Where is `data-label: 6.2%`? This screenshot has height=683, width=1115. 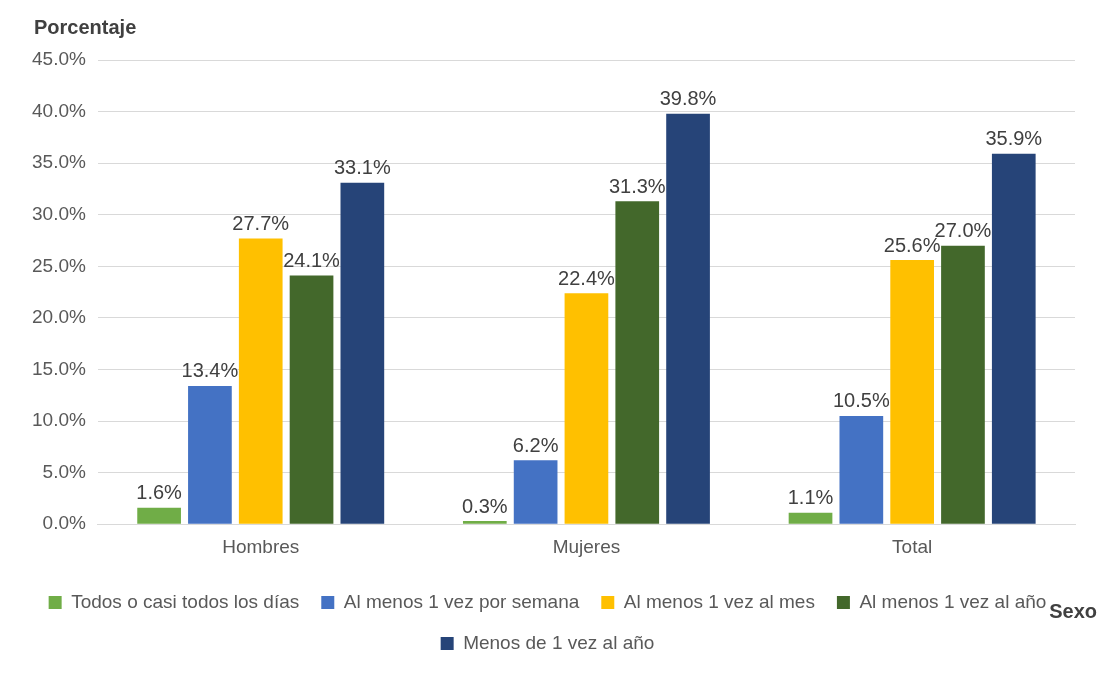 data-label: 6.2% is located at coordinates (535, 444).